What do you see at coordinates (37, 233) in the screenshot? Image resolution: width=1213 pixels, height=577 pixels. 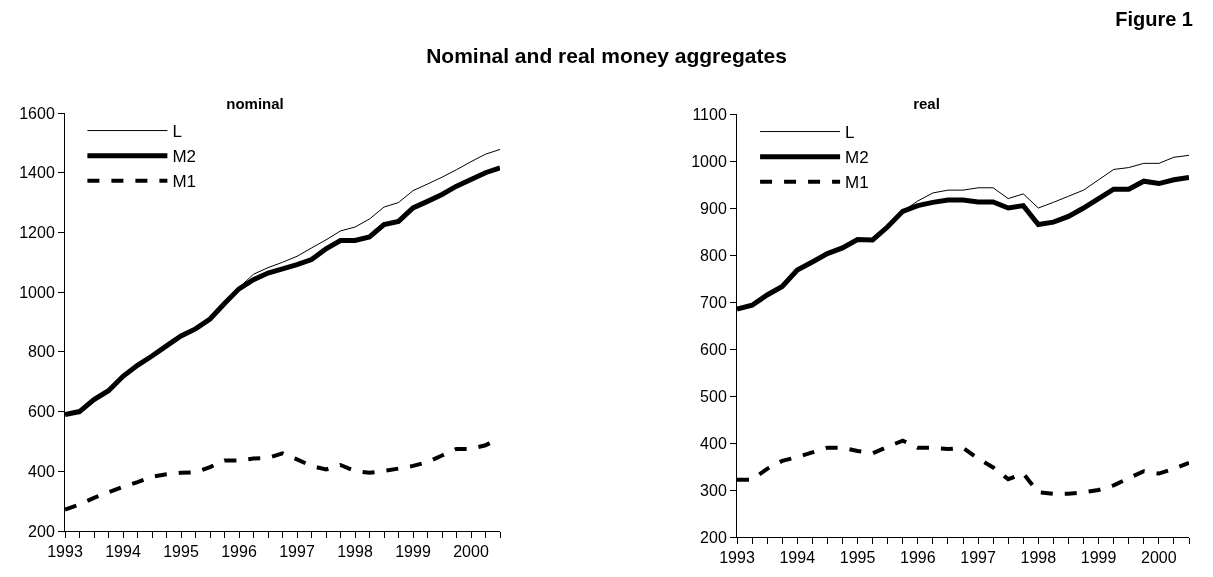 I see `y-tick-label: 1200` at bounding box center [37, 233].